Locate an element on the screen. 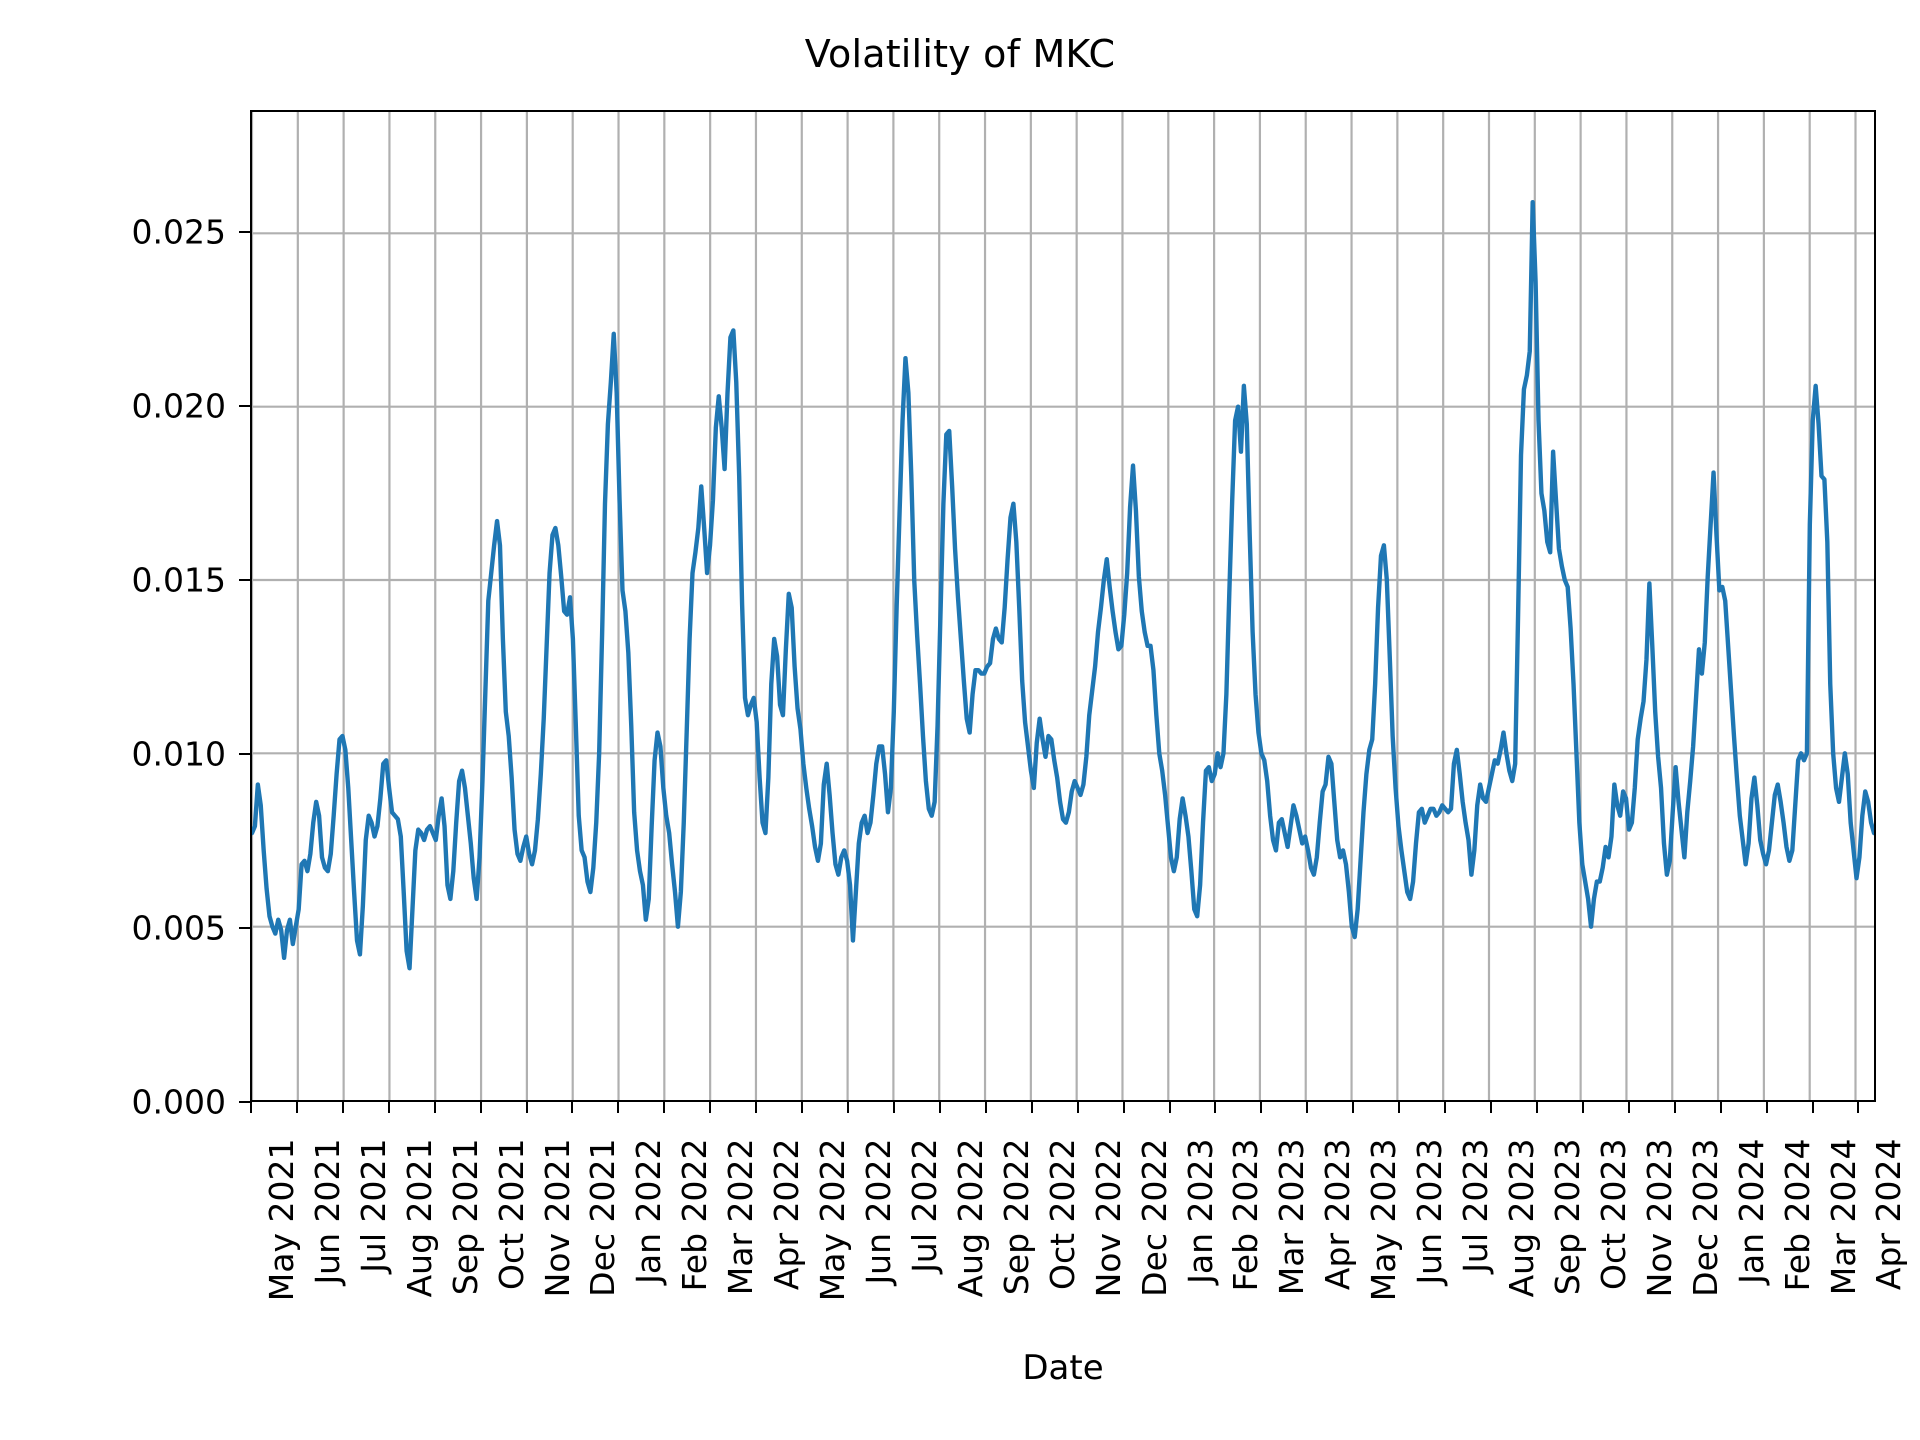 The height and width of the screenshot is (1440, 1920). x-tick-label: Jun 2021 is located at coordinates (327, 1211).